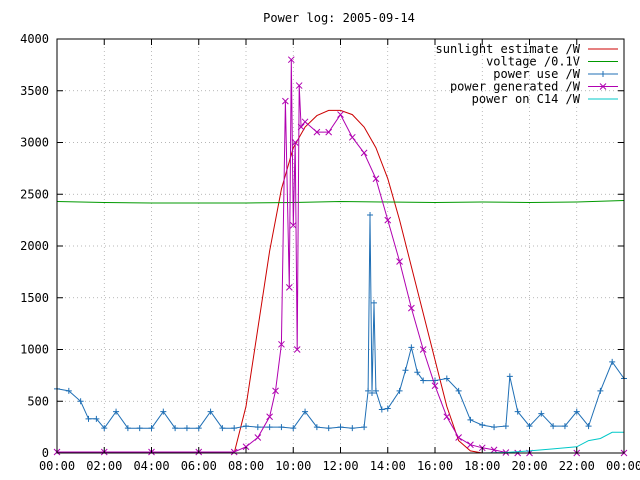 The image size is (640, 480). Describe the element at coordinates (104, 466) in the screenshot. I see `x-tick-label: 02:00` at that location.